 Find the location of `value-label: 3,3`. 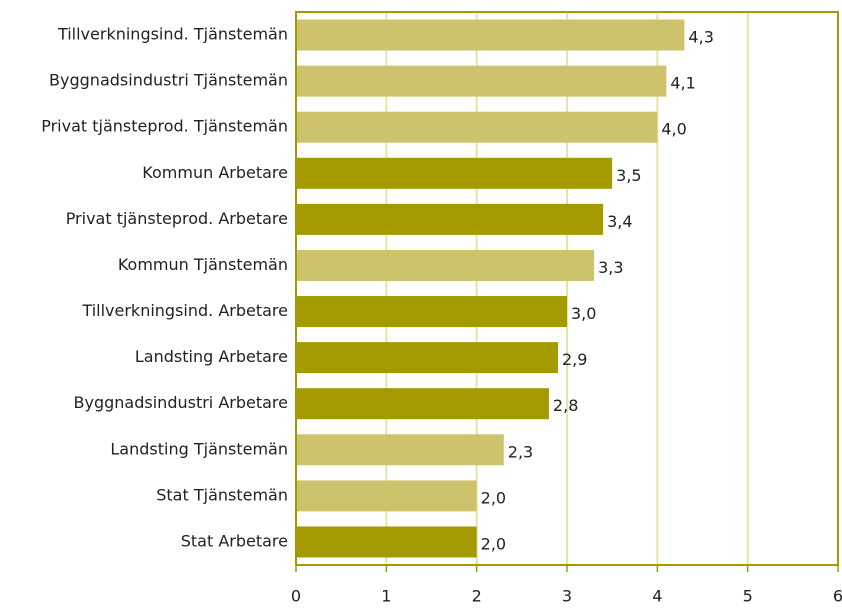

value-label: 3,3 is located at coordinates (610, 267).